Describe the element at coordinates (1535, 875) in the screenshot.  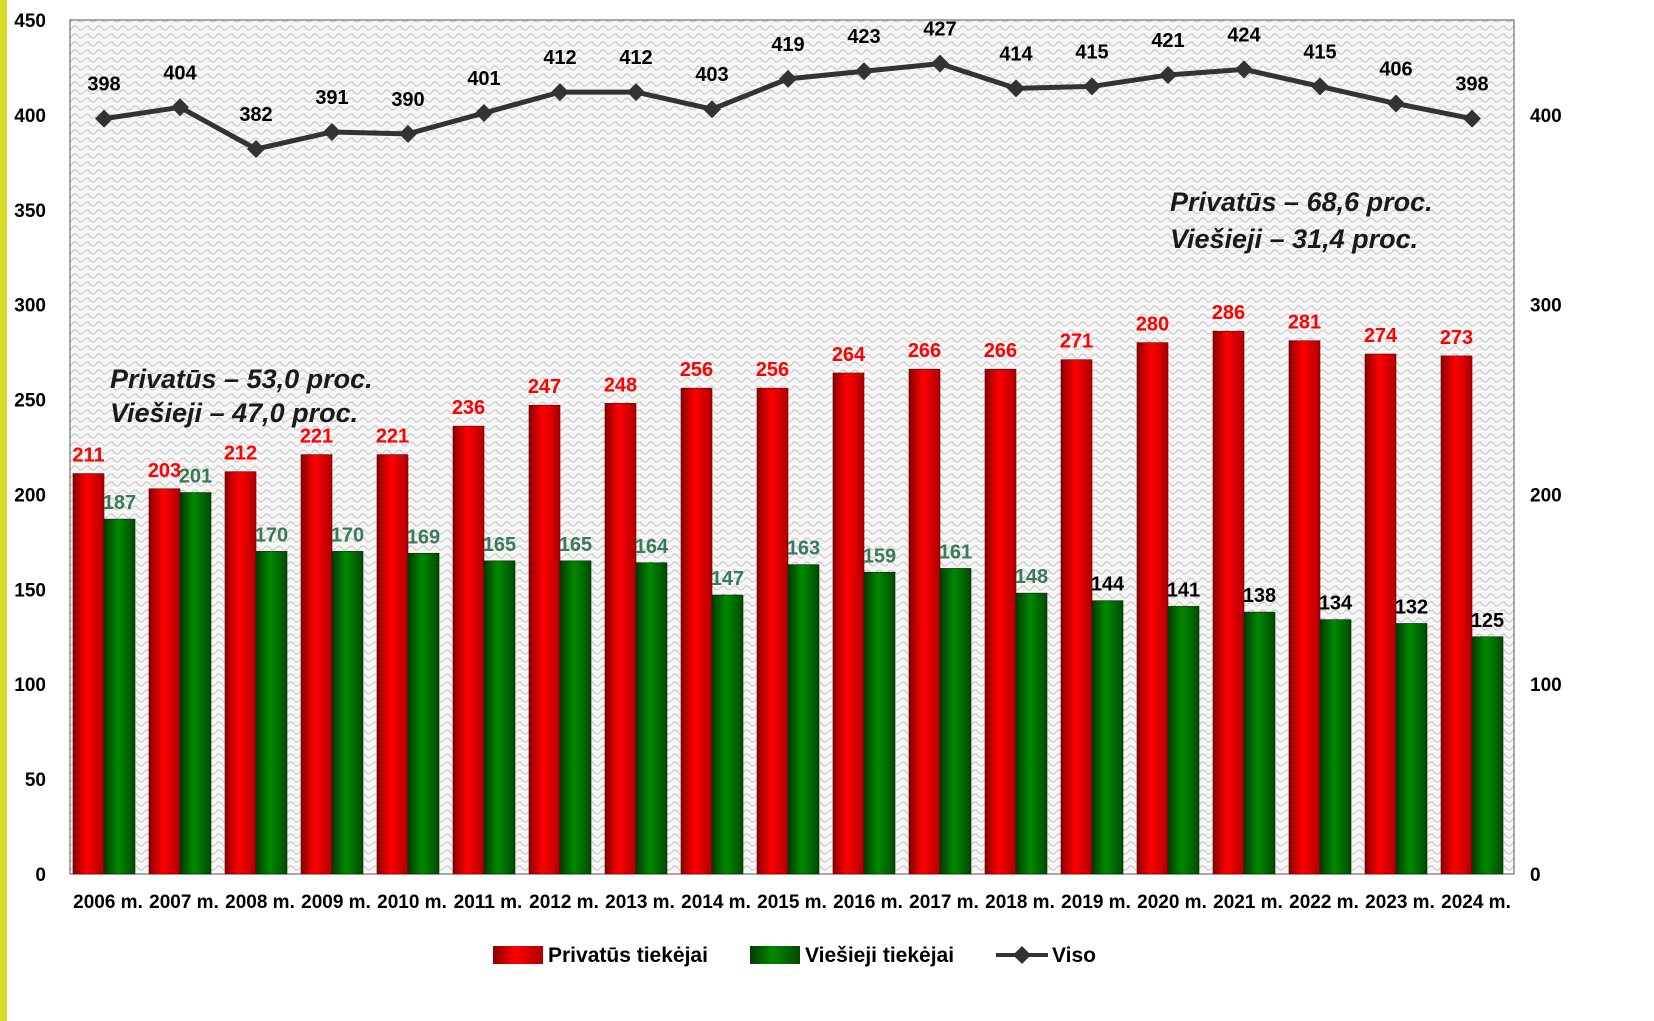
I see `y2-tick-label: 0` at that location.